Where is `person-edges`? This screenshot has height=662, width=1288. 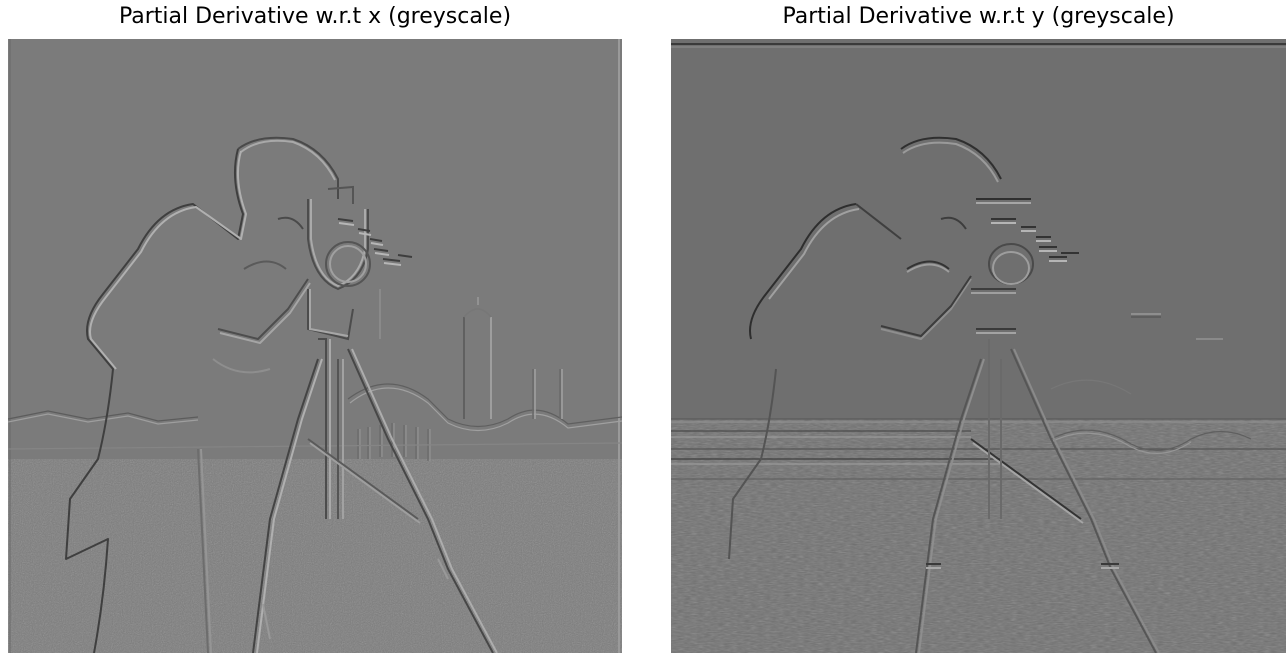 person-edges is located at coordinates (865, 348).